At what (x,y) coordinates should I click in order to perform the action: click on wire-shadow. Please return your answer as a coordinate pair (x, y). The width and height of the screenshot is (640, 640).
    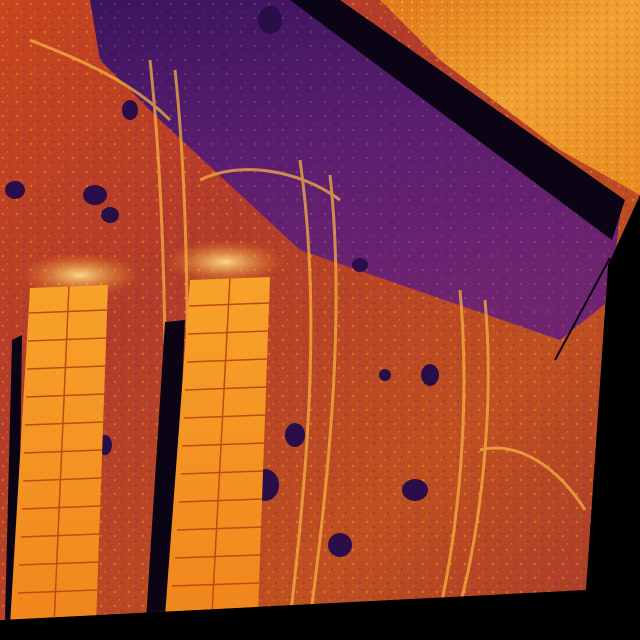
    Looking at the image, I should click on (582, 309).